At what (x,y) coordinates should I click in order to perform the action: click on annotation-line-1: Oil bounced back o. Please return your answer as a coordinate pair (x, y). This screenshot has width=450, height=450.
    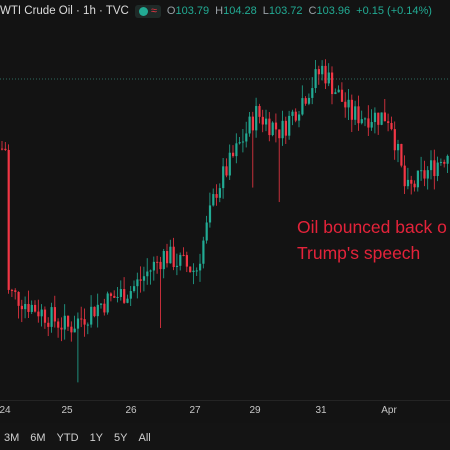
    Looking at the image, I should click on (372, 227).